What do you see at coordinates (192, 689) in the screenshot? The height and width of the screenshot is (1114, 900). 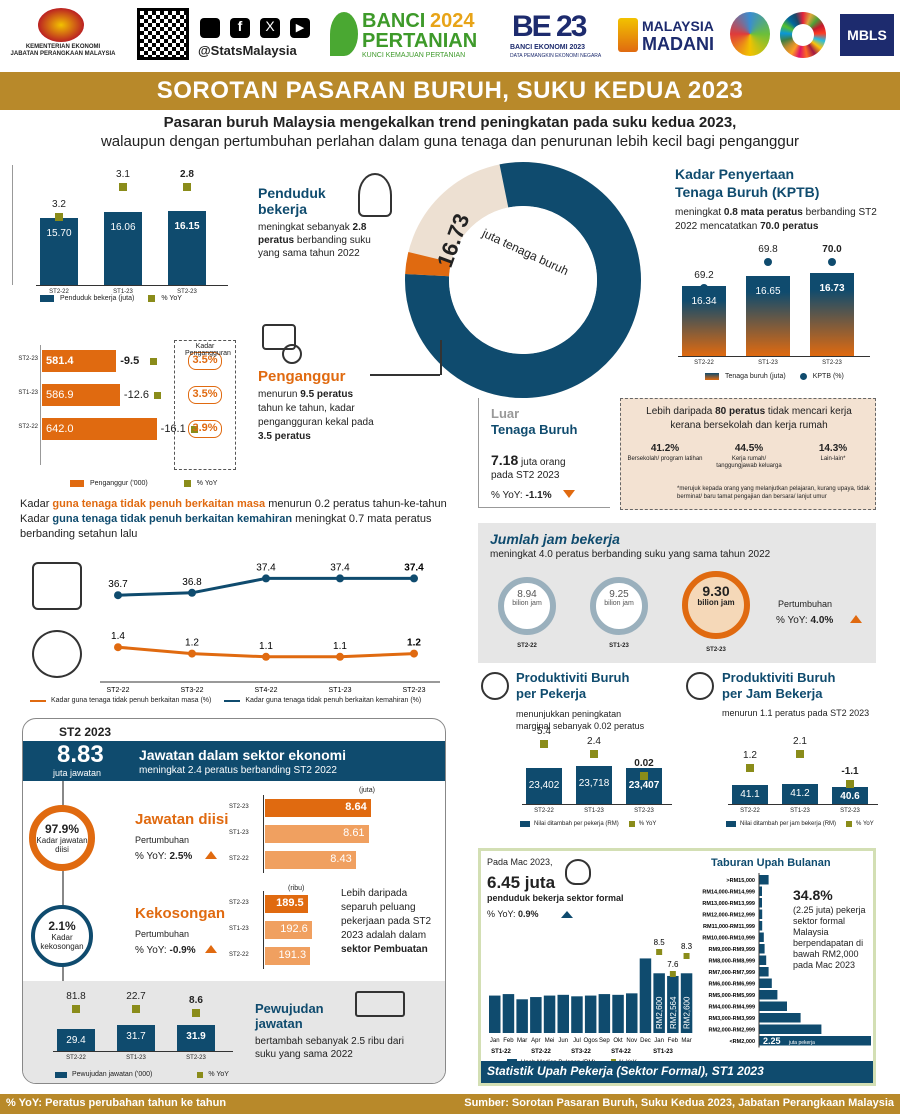 I see `tick-label: ST3-22` at bounding box center [192, 689].